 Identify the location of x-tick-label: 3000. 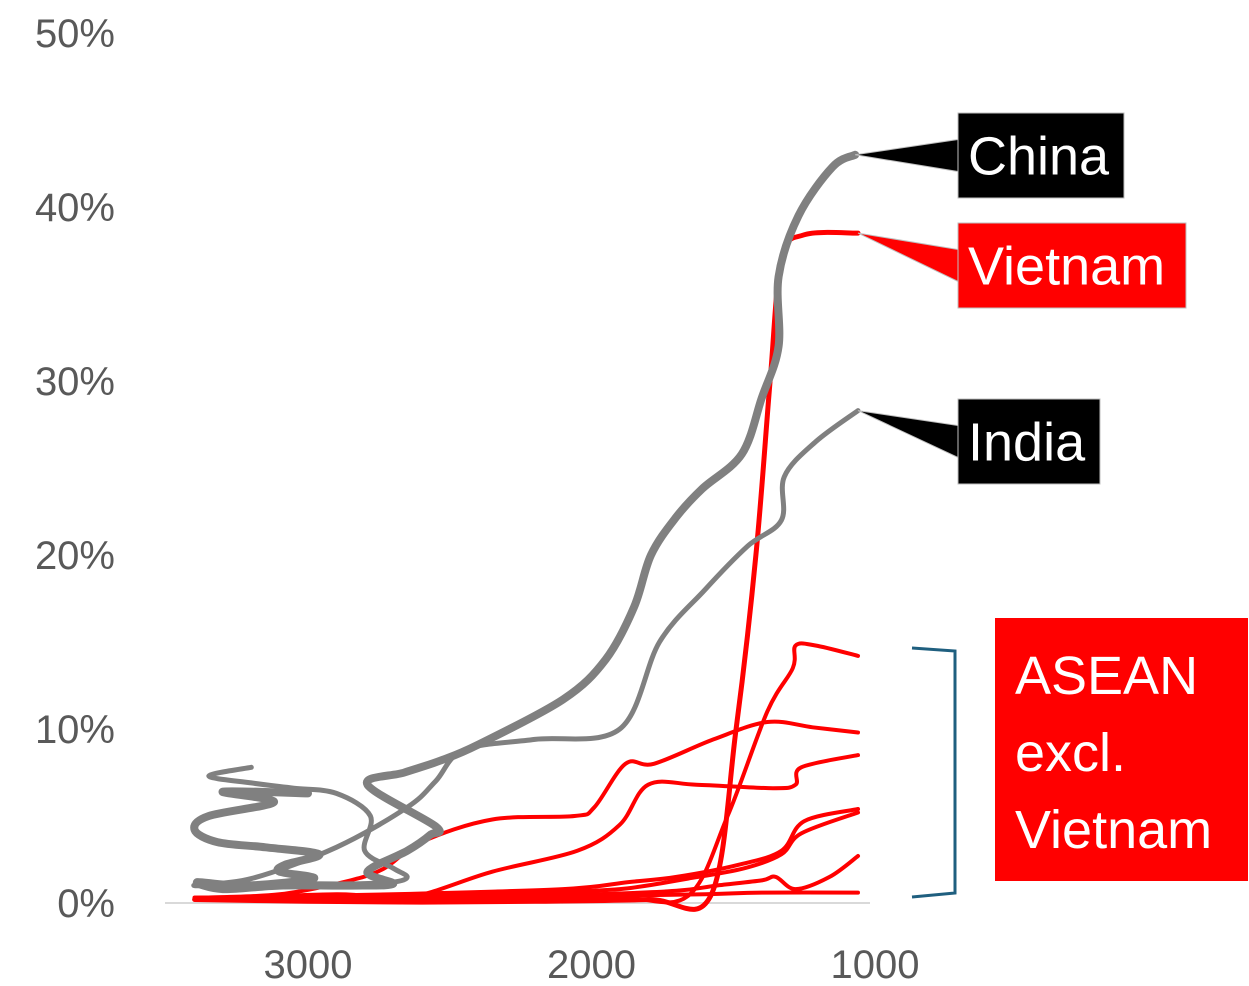
(308, 964).